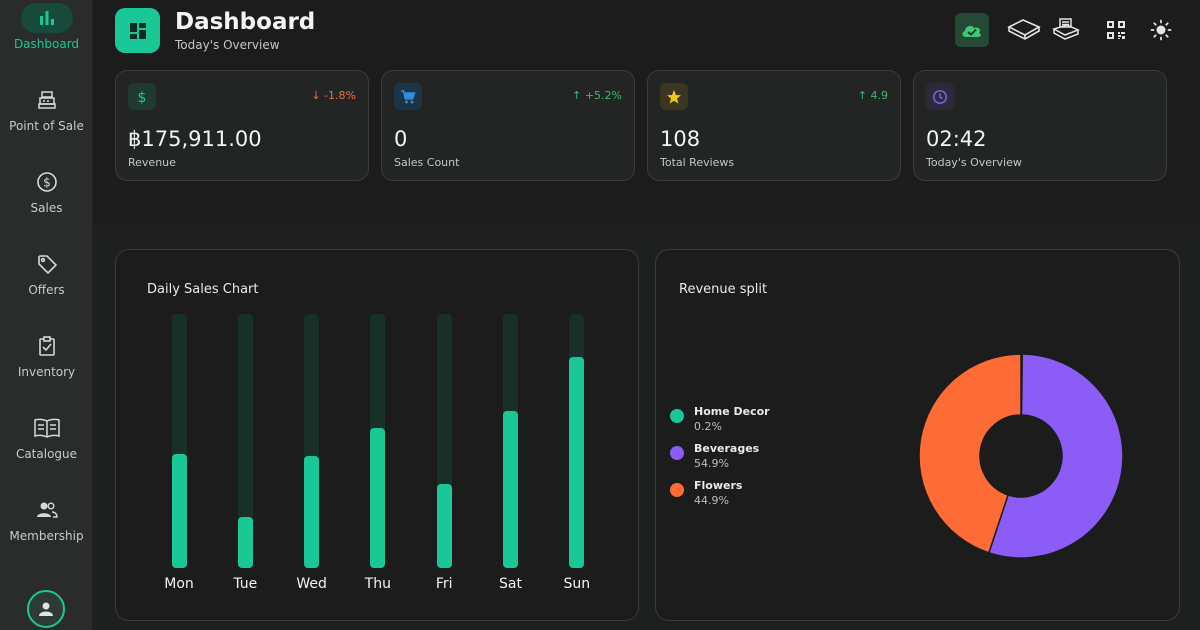 The width and height of the screenshot is (1200, 630). I want to click on qr-code-icon, so click(1116, 30).